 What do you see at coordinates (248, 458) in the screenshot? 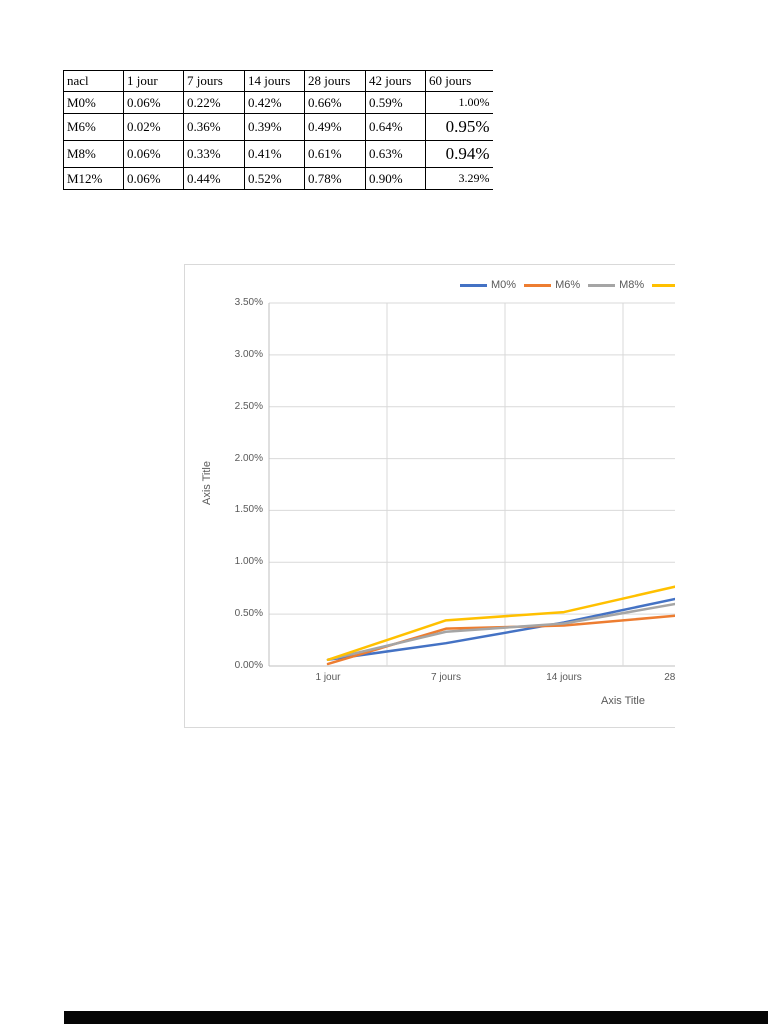
I see `y-tick-label: 2.00%` at bounding box center [248, 458].